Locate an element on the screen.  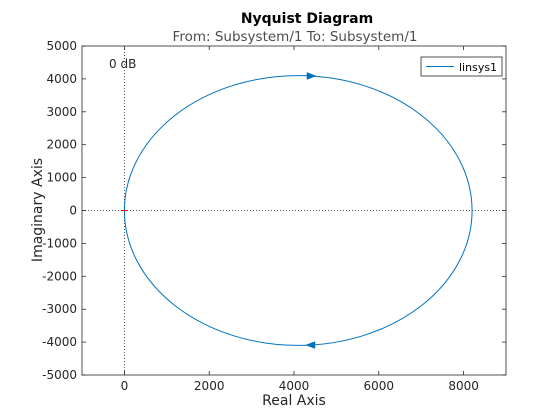
y-tick-label: 3000 is located at coordinates (61, 112).